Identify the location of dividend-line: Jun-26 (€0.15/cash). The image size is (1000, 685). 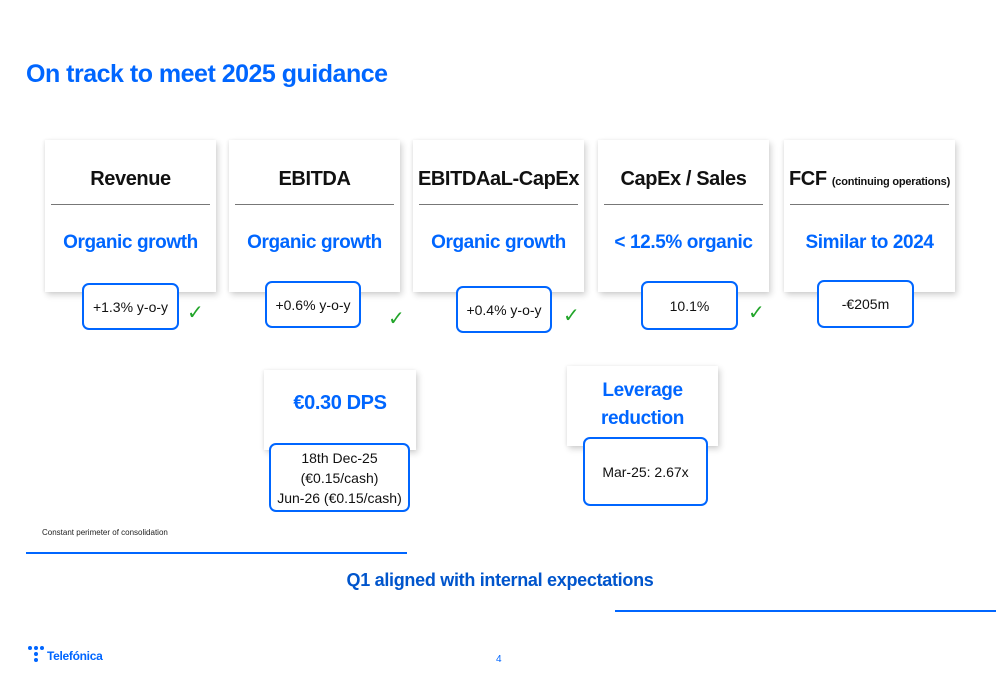
(339, 497).